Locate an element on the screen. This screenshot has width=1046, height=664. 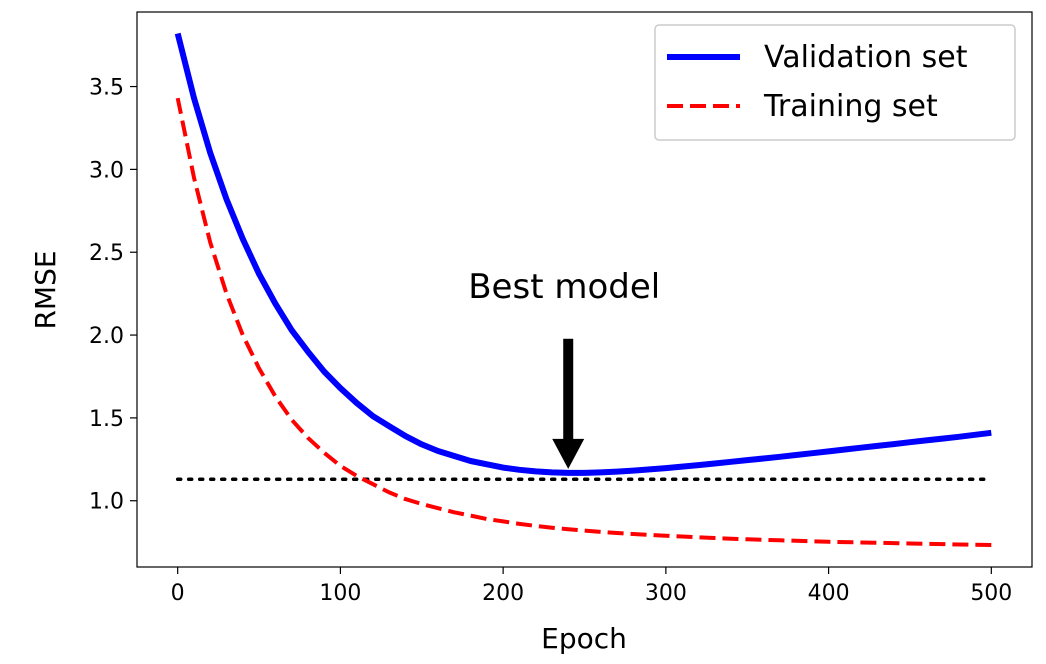
x-tick-label: 300 is located at coordinates (666, 593).